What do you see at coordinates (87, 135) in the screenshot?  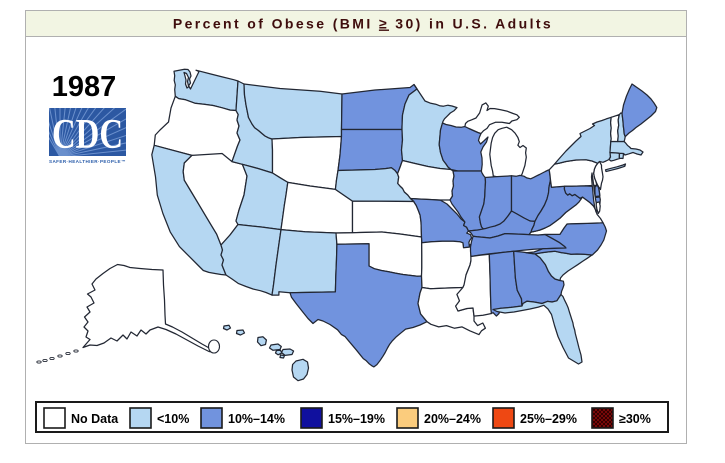 I see `svg-text: CDC` at bounding box center [87, 135].